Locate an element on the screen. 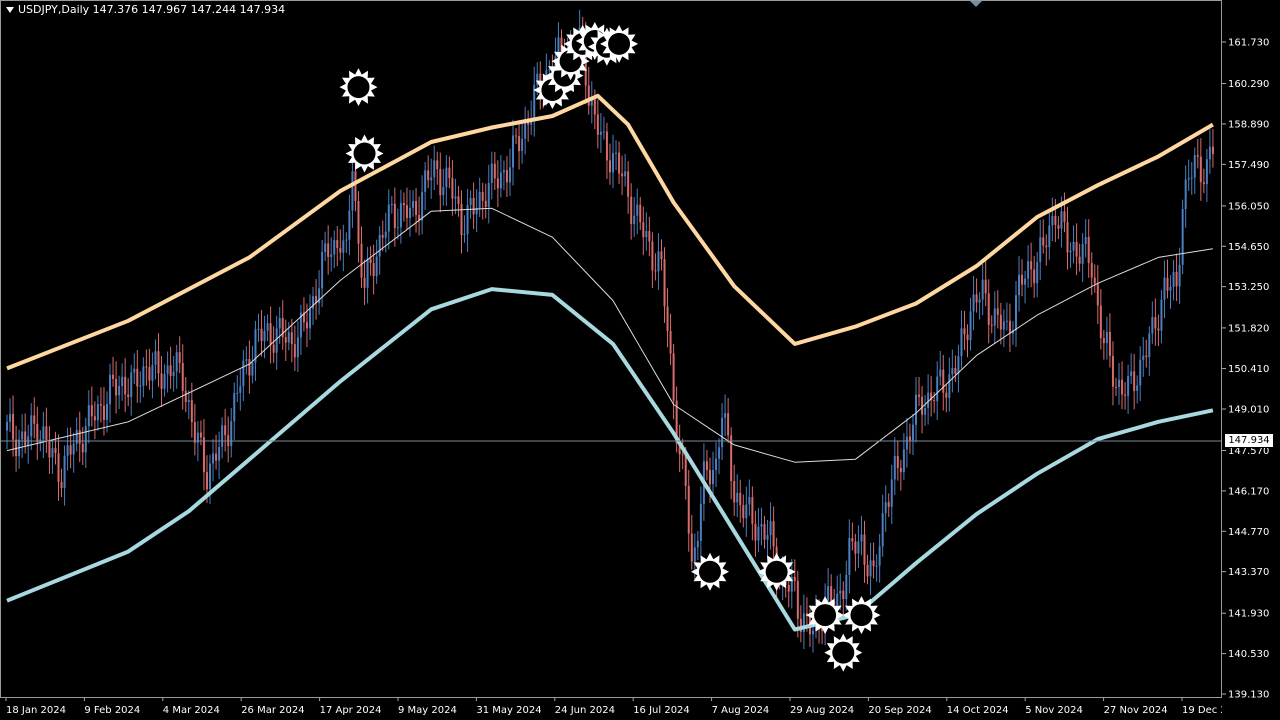 The width and height of the screenshot is (1280, 720). price-tick-label: 143.370 is located at coordinates (1248, 572).